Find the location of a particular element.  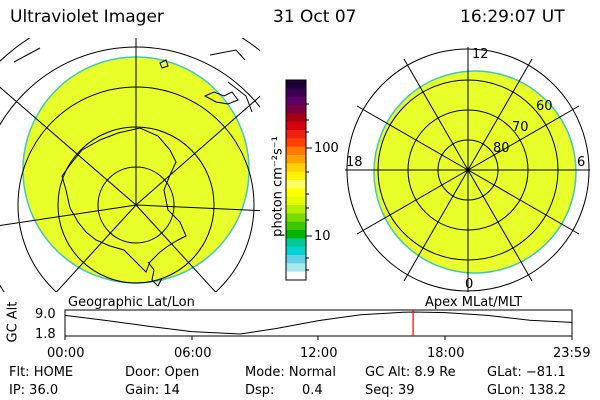

altitude-plot-frame is located at coordinates (318, 323).